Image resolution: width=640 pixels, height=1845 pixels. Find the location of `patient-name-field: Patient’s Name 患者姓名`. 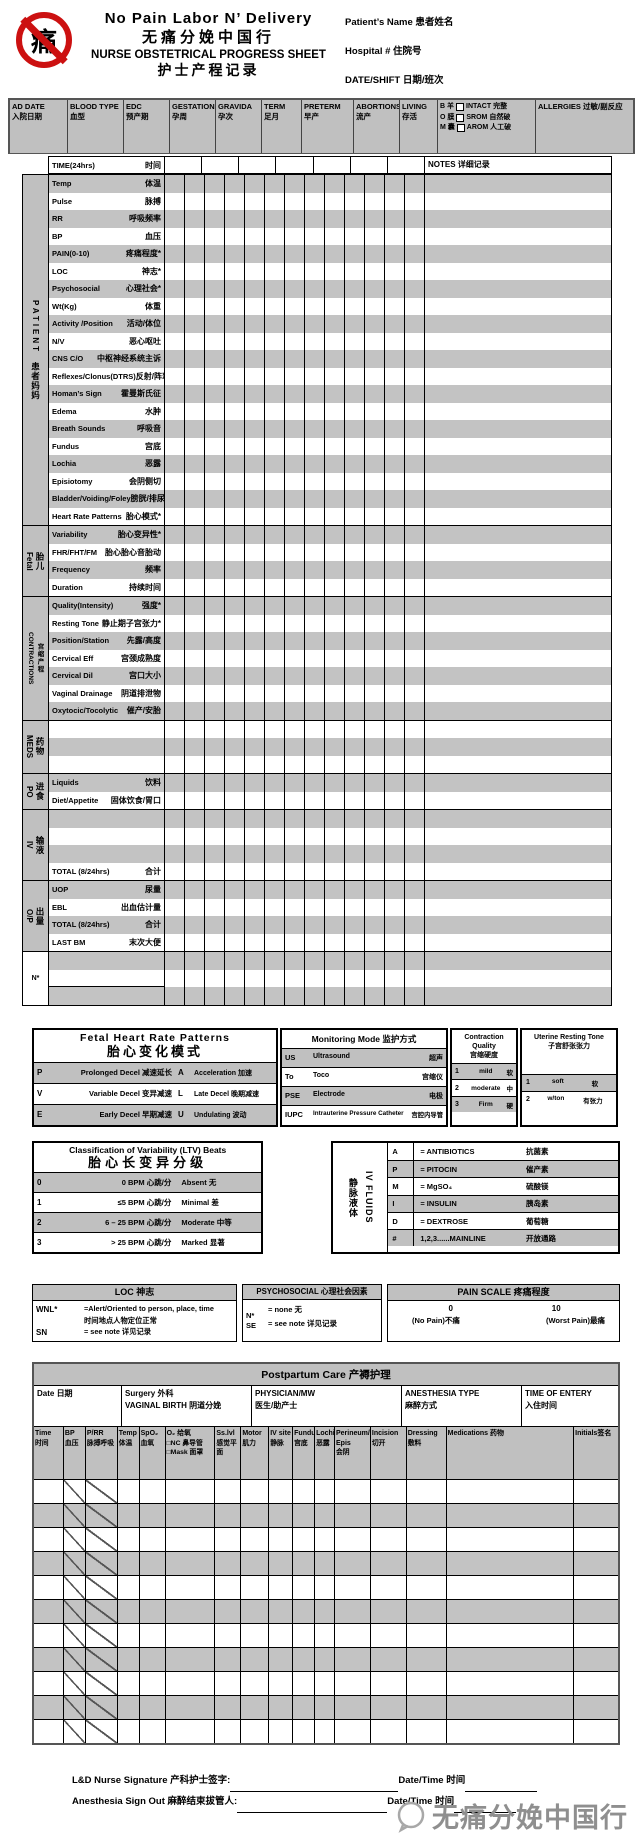

patient-name-field: Patient’s Name 患者姓名 is located at coordinates (399, 22).